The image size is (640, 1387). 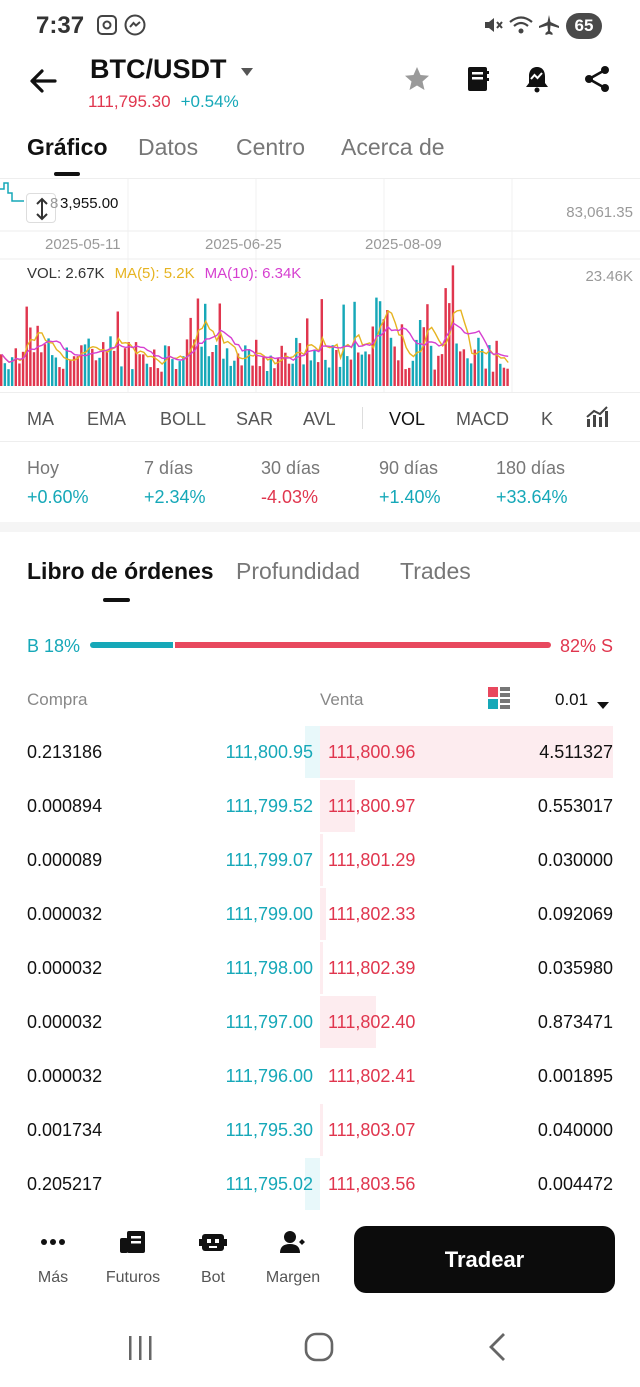 What do you see at coordinates (120, 571) in the screenshot?
I see `tab-order-book: Libro de órdenes` at bounding box center [120, 571].